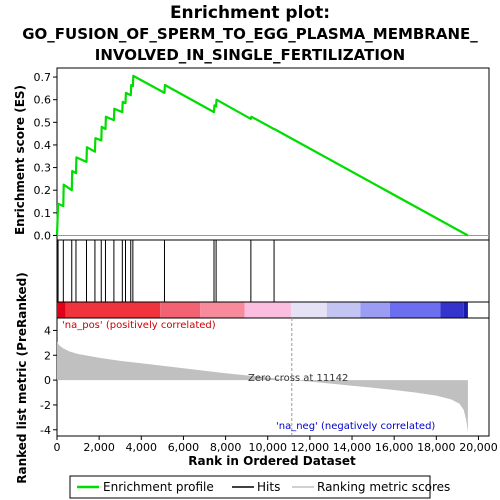  I want to click on hits-panel-frame, so click(273, 271).